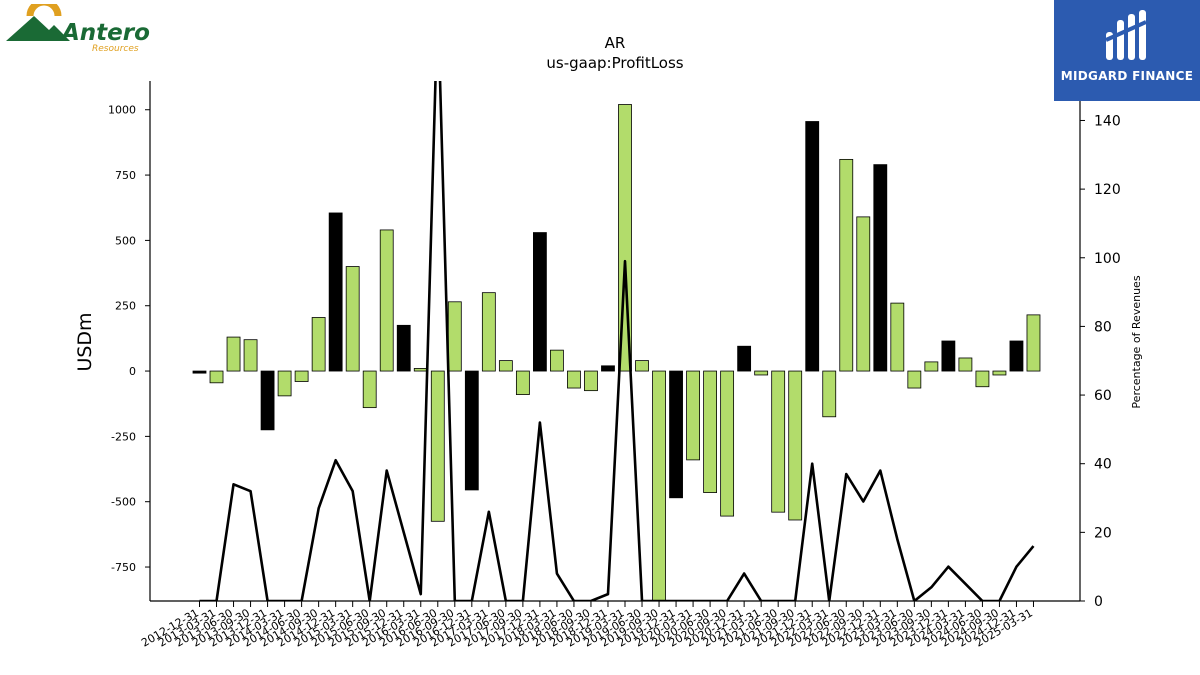 The width and height of the screenshot is (1200, 675). I want to click on antero-logo-sub: Resources, so click(115, 49).